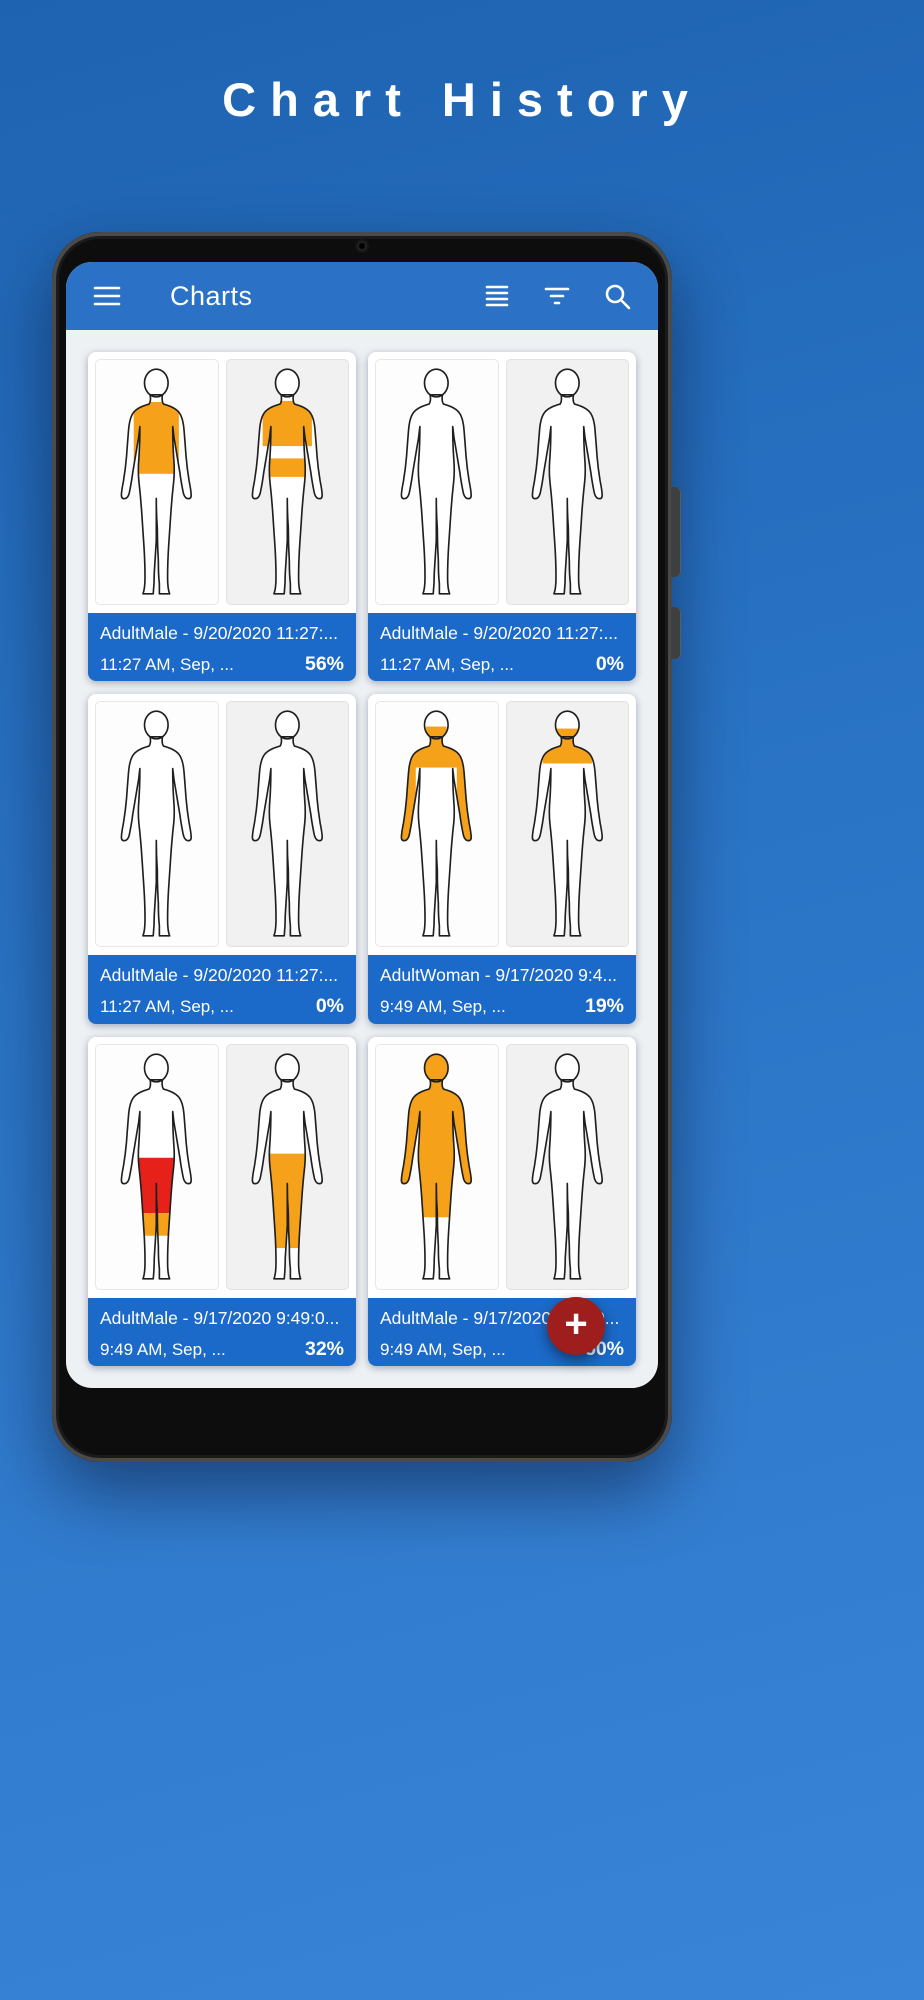 This screenshot has height=2000, width=924. I want to click on plus-icon: +, so click(576, 1324).